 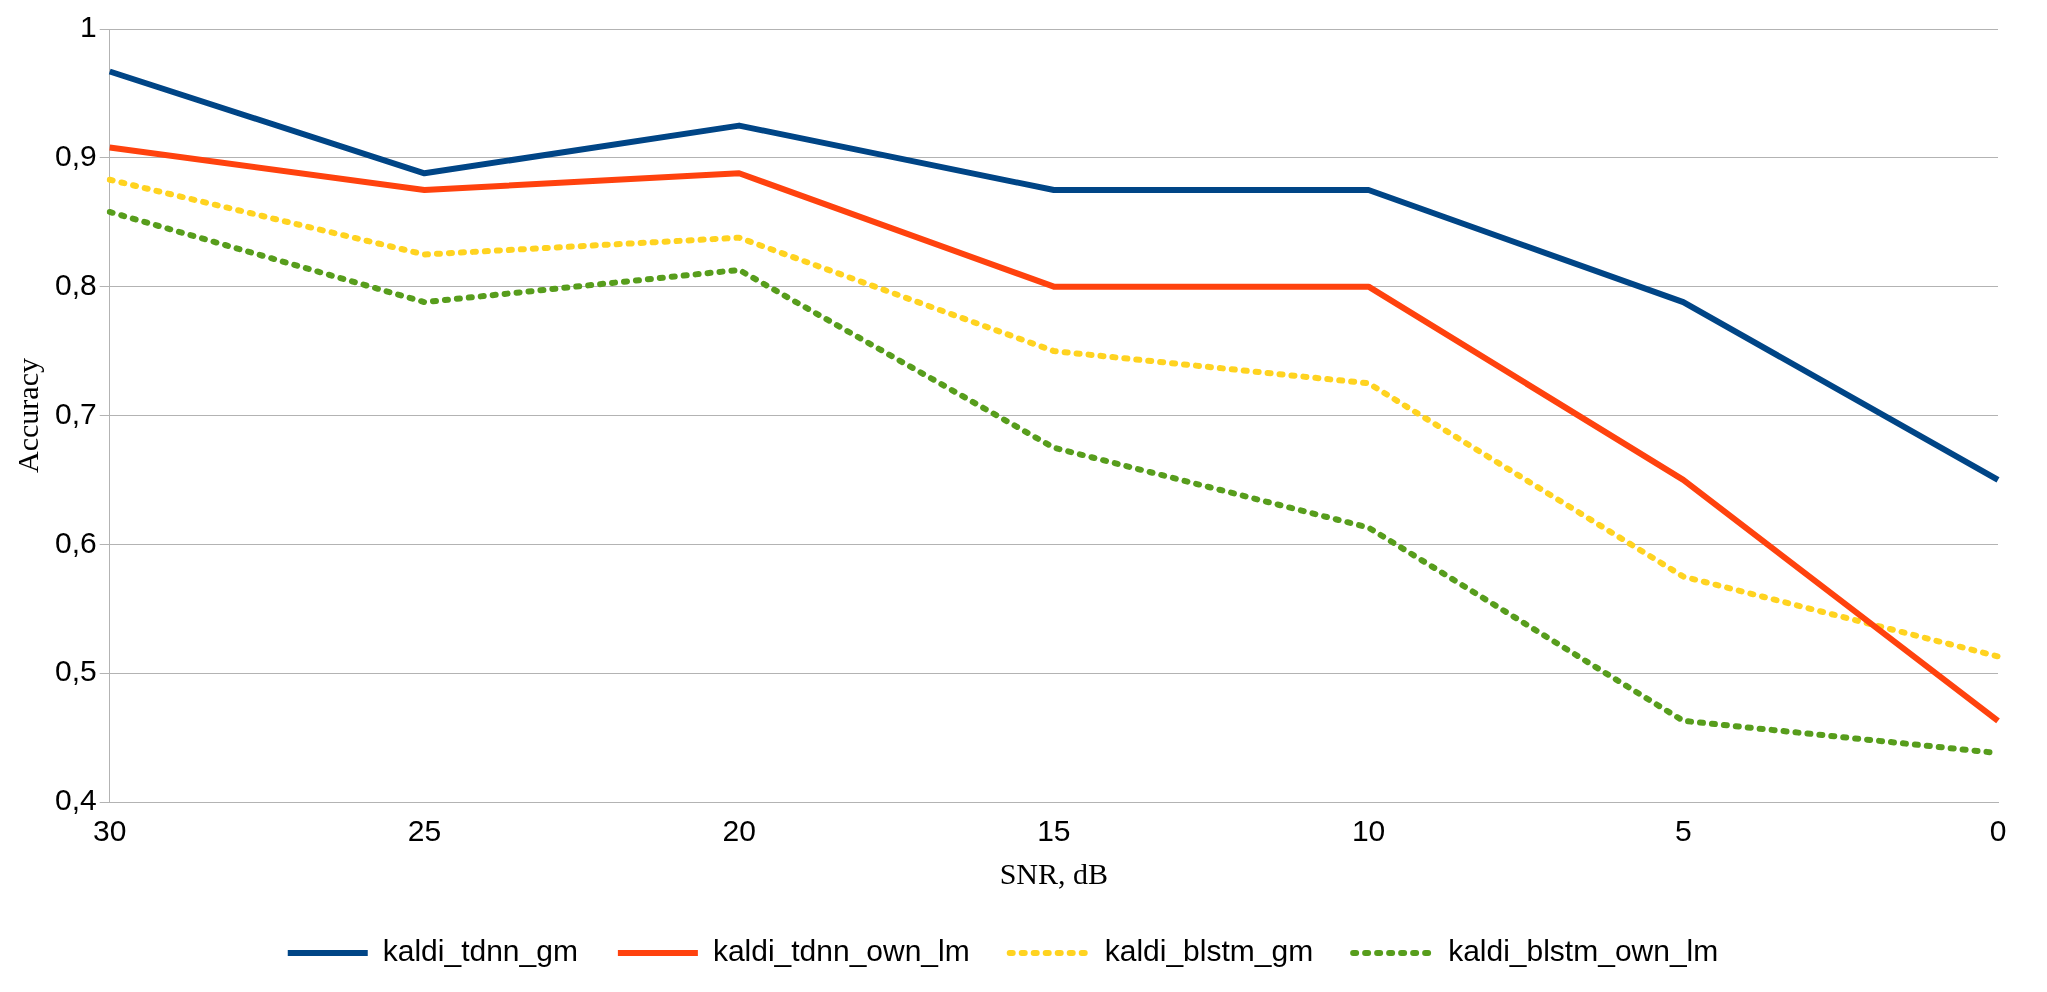 I want to click on x-axis-title: SNR, dB, so click(x=1054, y=873).